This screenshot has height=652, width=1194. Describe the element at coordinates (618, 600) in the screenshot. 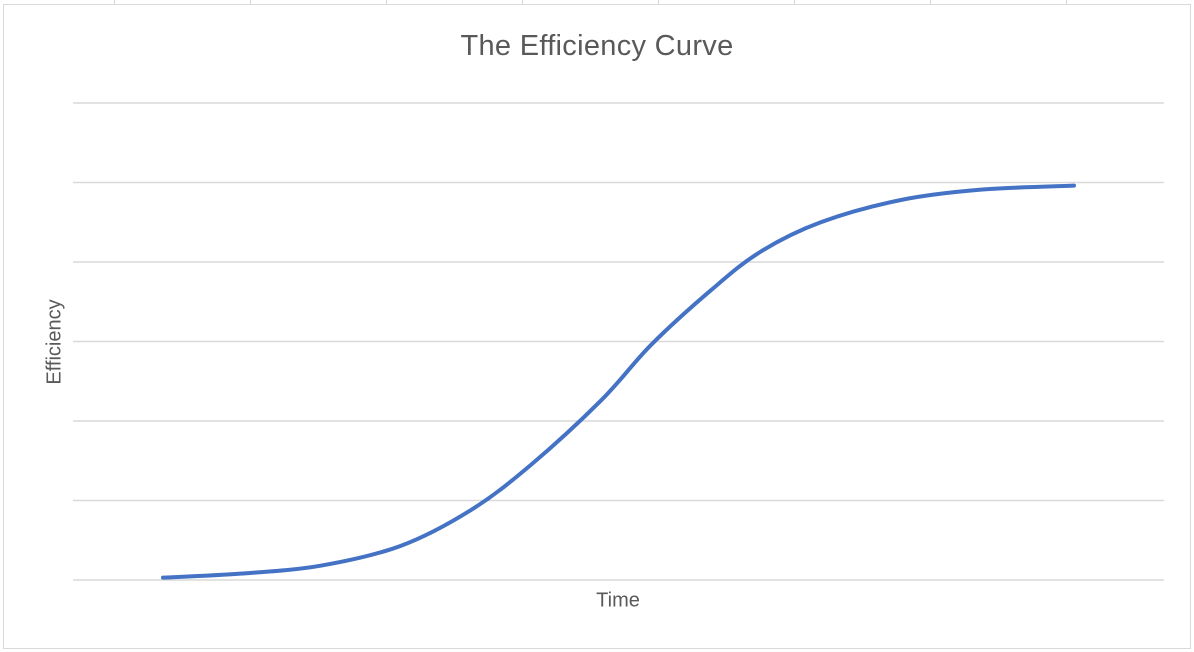

I see `x-axis-title: Time` at that location.